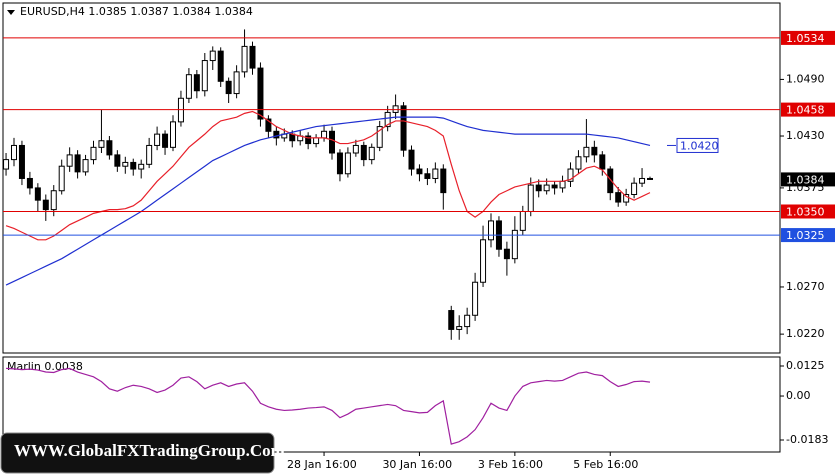 The image size is (838, 476). I want to click on ma-marker-box, so click(697, 145).